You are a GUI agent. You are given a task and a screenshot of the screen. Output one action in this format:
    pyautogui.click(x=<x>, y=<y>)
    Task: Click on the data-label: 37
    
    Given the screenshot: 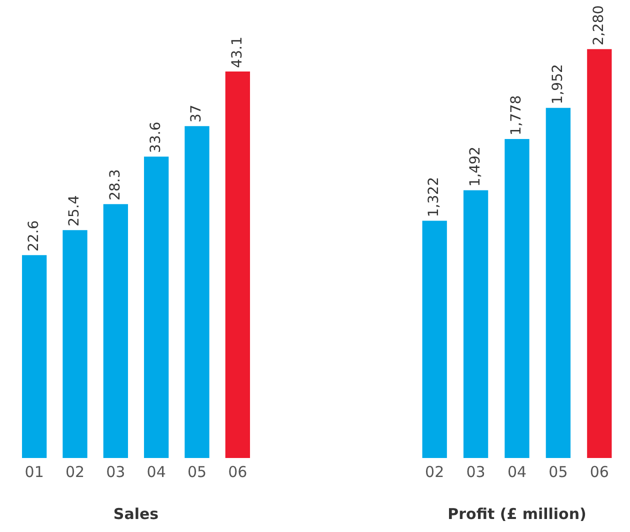 What is the action you would take?
    pyautogui.click(x=196, y=113)
    